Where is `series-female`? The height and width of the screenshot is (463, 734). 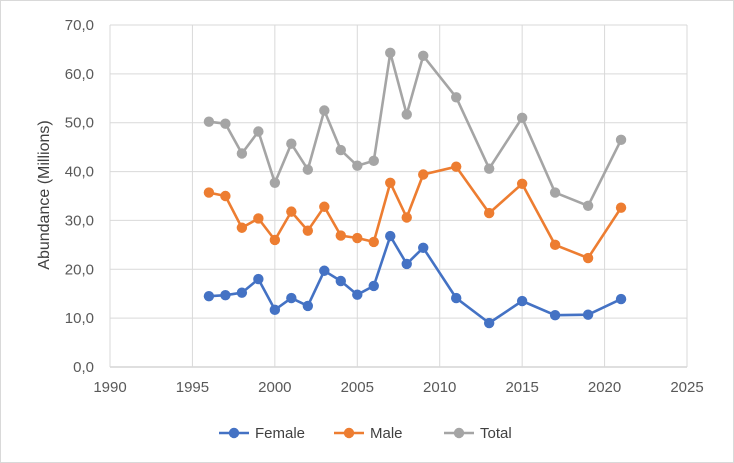 series-female is located at coordinates (415, 279).